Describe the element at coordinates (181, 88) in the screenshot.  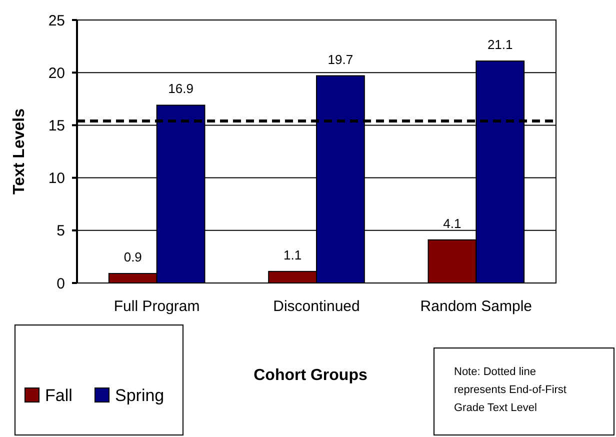
I see `data-label: 16.9` at that location.